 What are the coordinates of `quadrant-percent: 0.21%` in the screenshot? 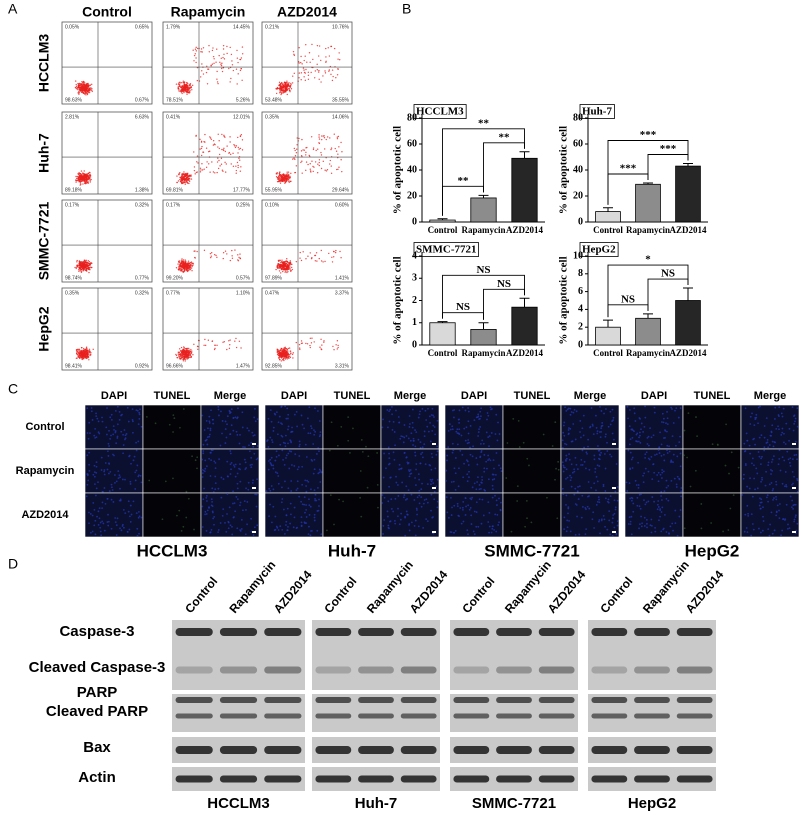 It's located at (272, 27).